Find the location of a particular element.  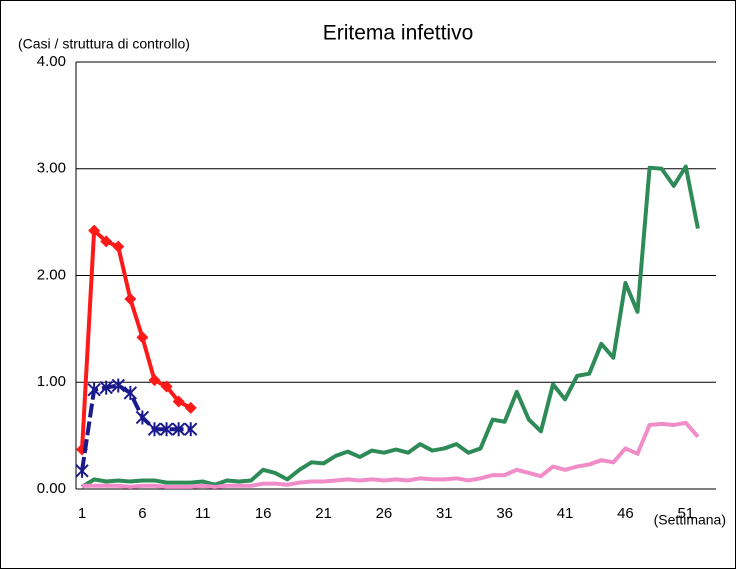

y-tick-label: 2.00 is located at coordinates (51, 274).